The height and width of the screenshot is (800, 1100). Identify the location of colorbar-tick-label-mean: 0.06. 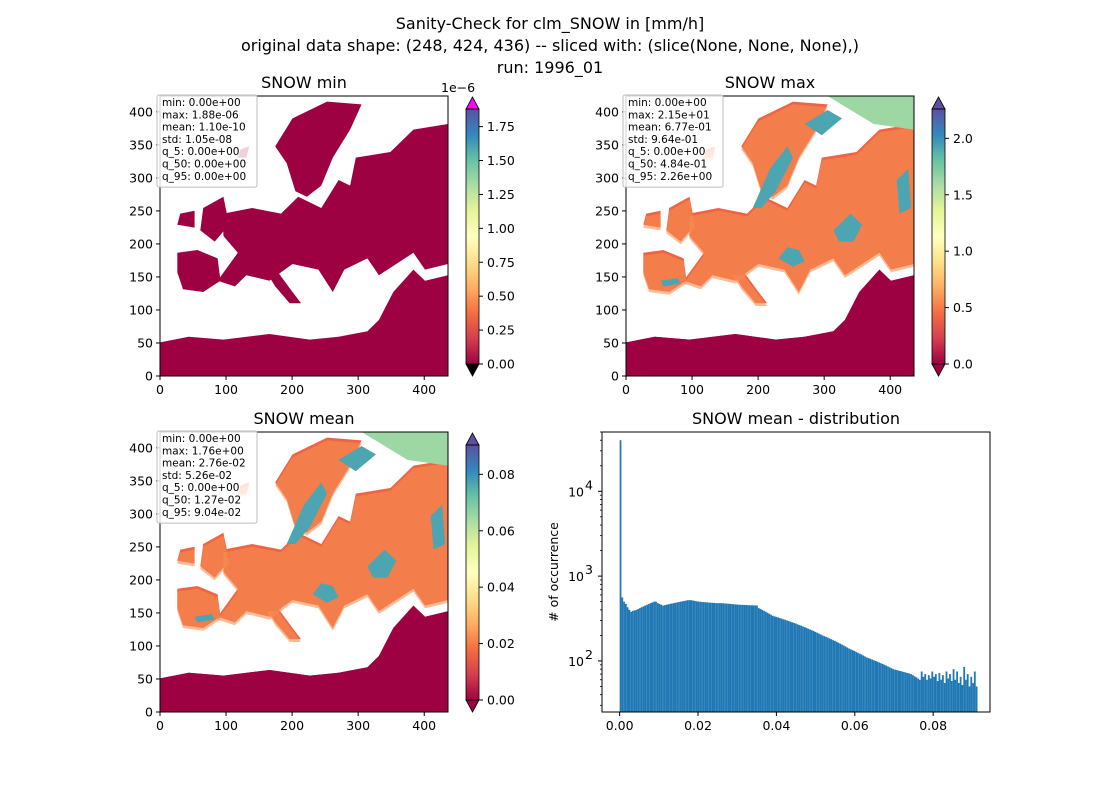
(501, 530).